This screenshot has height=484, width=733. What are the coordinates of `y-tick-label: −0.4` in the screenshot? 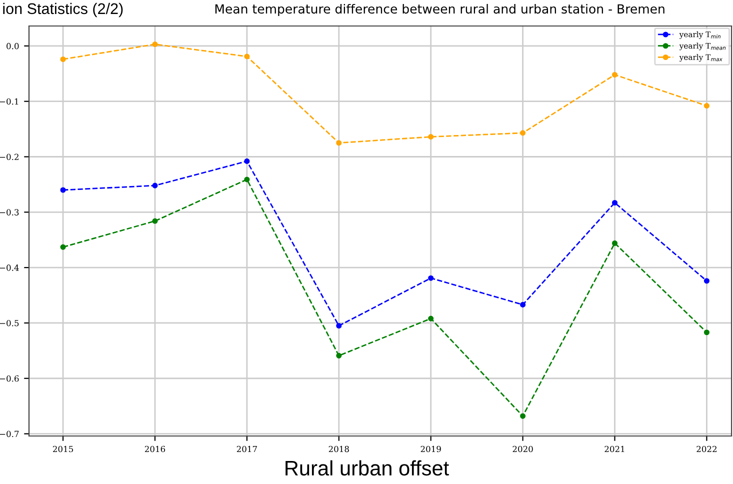 It's located at (9, 267).